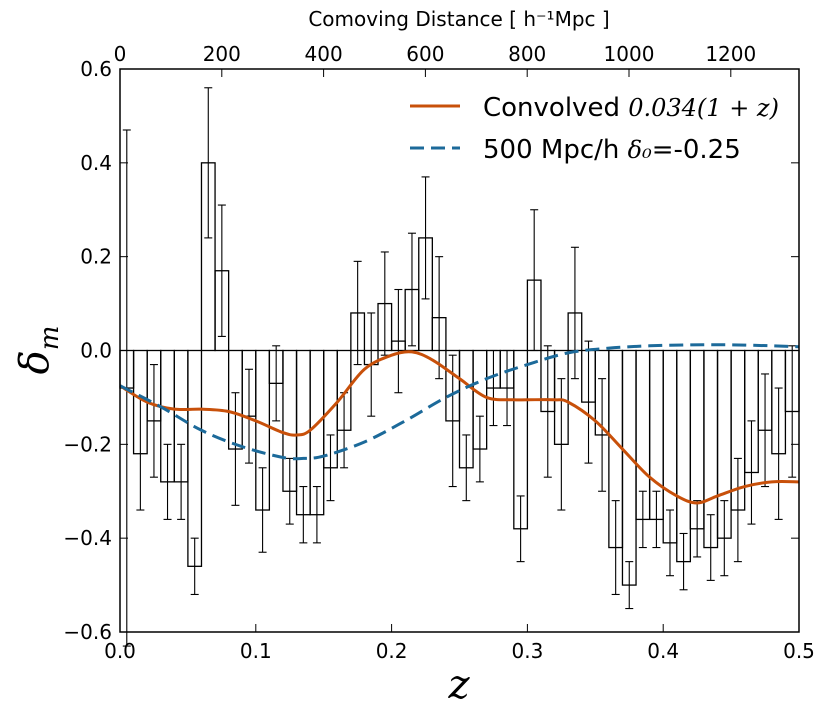  I want to click on top-tick-label: 0, so click(120, 54).